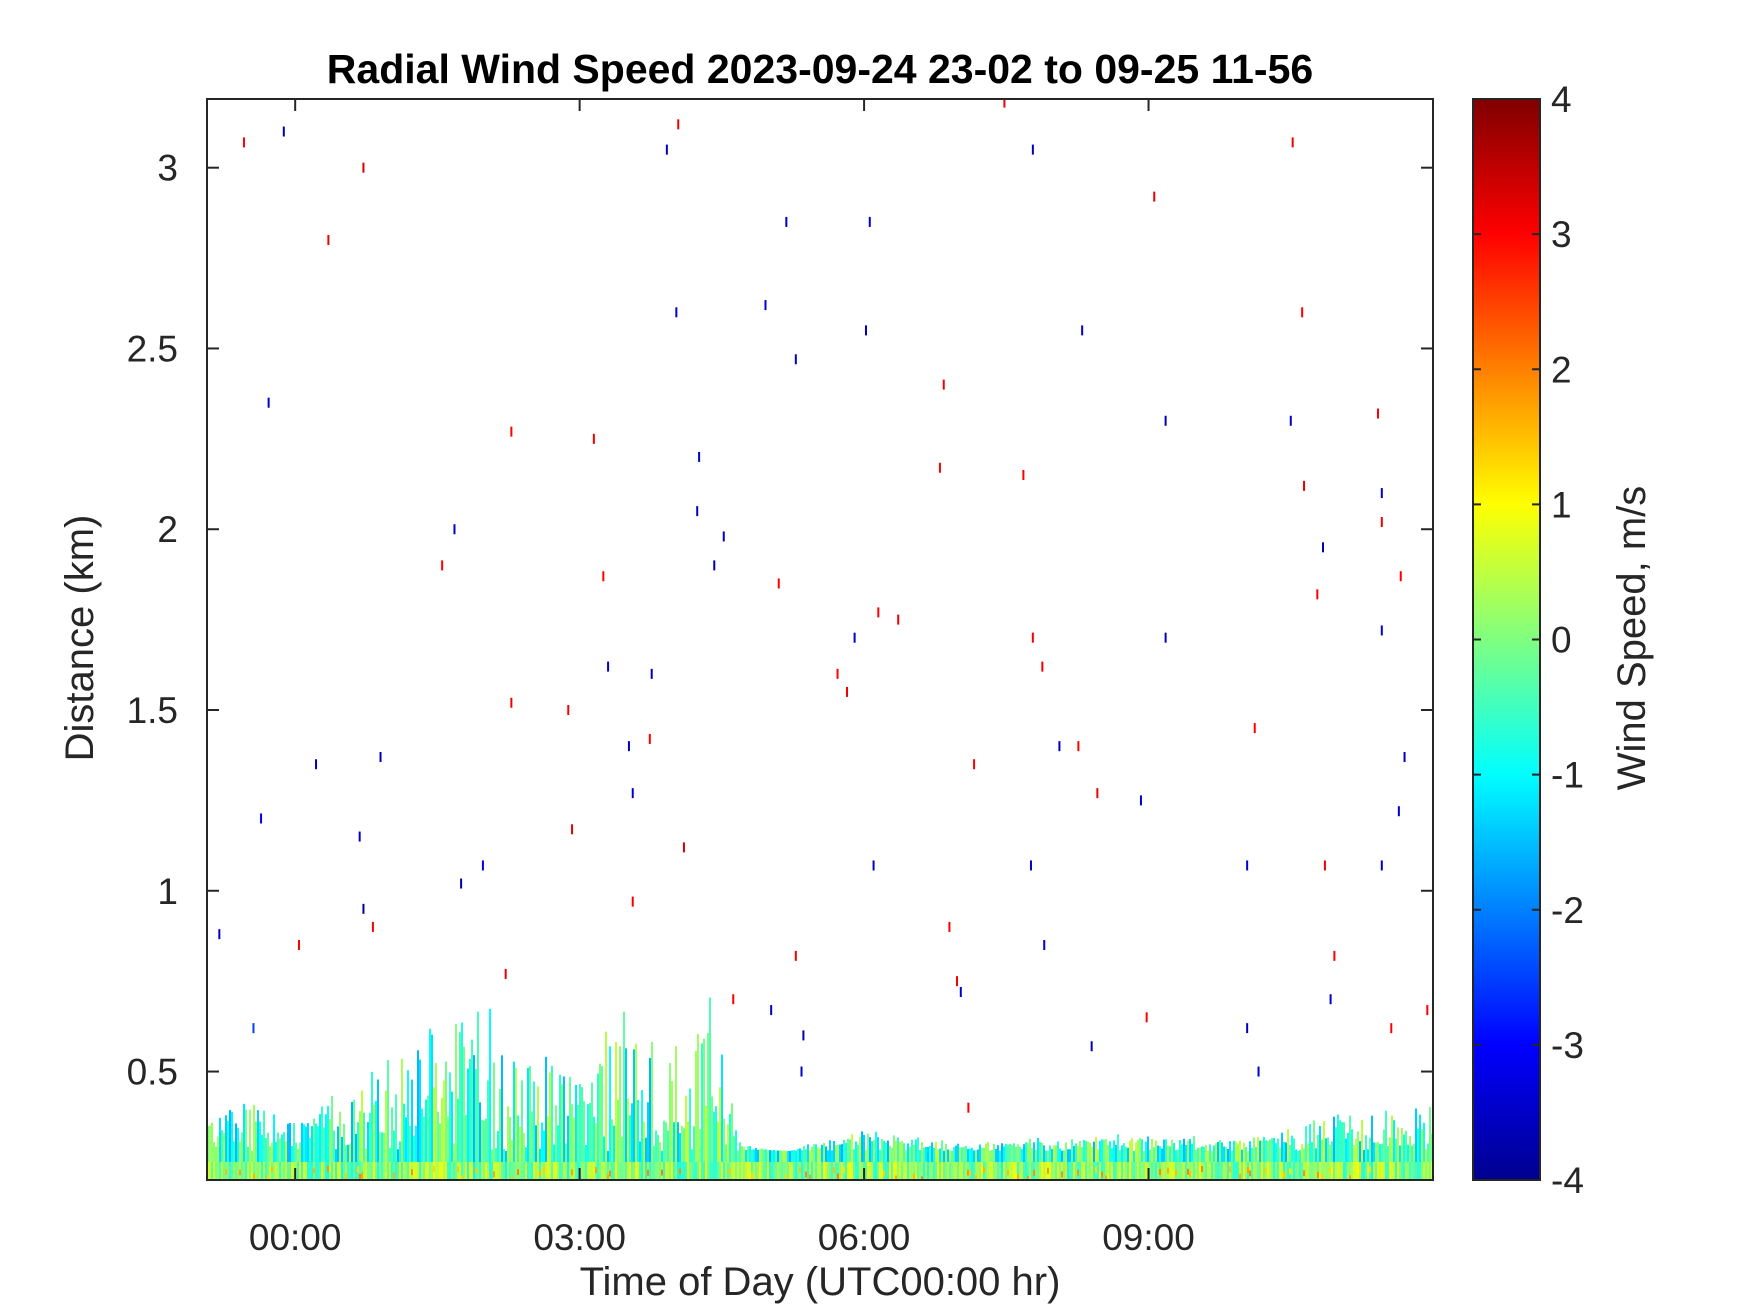 The image size is (1750, 1313). Describe the element at coordinates (1567, 1045) in the screenshot. I see `colorbar-tick-label: -3` at that location.